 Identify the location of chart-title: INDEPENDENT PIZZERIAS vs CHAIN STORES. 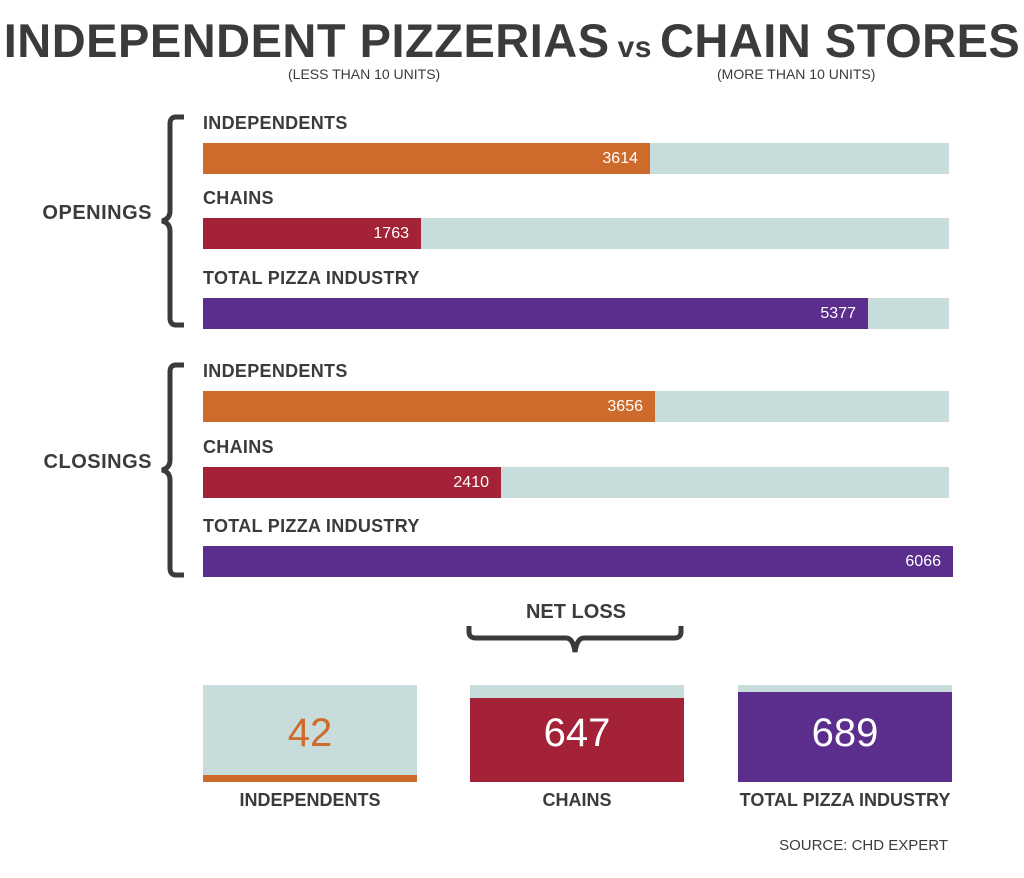
(512, 41).